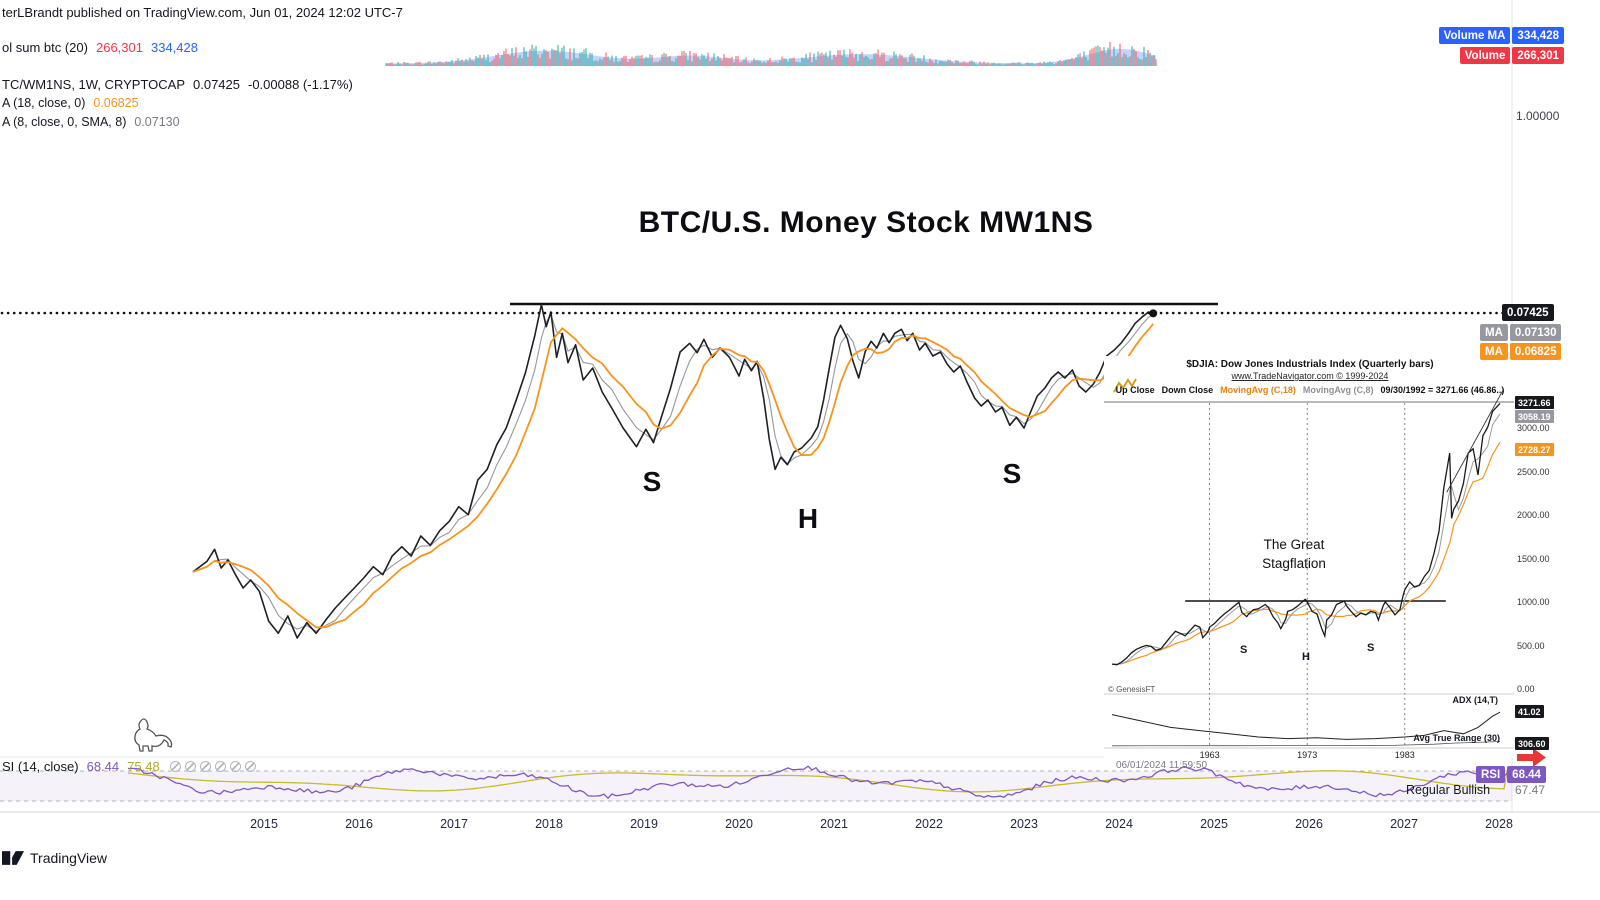 The width and height of the screenshot is (1600, 900). I want to click on volume-current-value: 266,301, so click(119, 47).